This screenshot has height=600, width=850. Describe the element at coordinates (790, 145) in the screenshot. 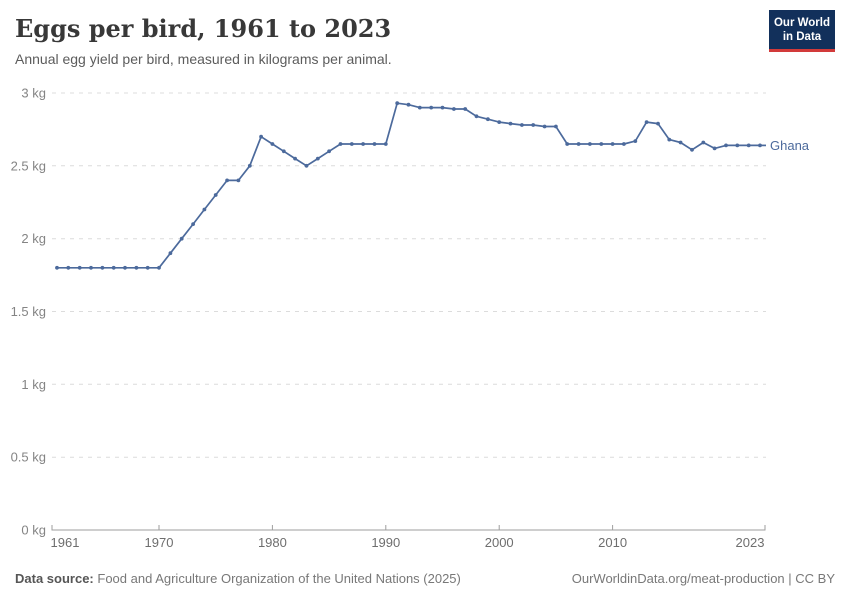

I see `series-entity-label: Ghana` at that location.